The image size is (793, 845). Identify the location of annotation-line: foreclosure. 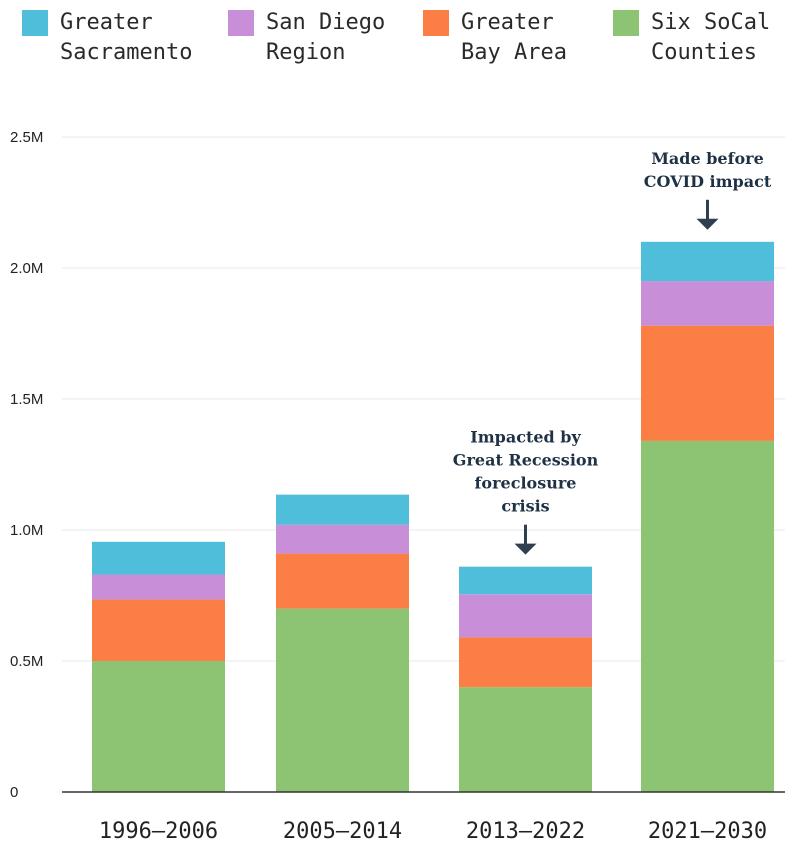
(526, 483).